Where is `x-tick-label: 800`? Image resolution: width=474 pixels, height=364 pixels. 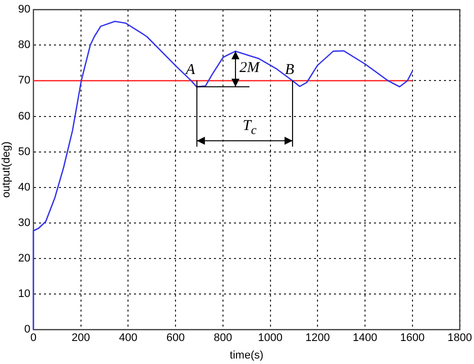
x-tick-label: 800 is located at coordinates (223, 338).